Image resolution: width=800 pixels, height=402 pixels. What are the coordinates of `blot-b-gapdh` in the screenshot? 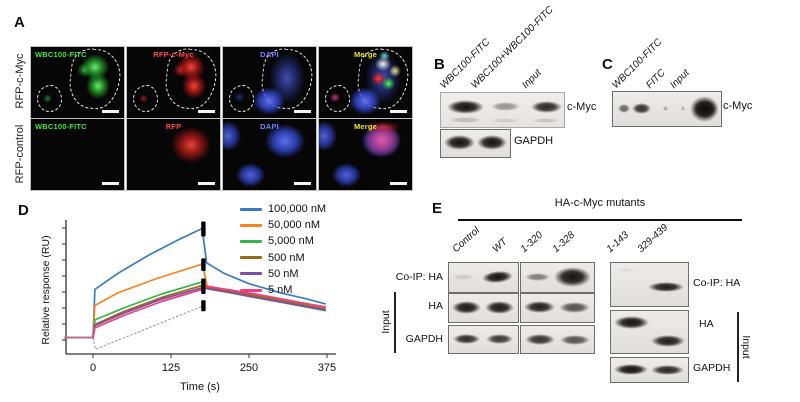 It's located at (475, 143).